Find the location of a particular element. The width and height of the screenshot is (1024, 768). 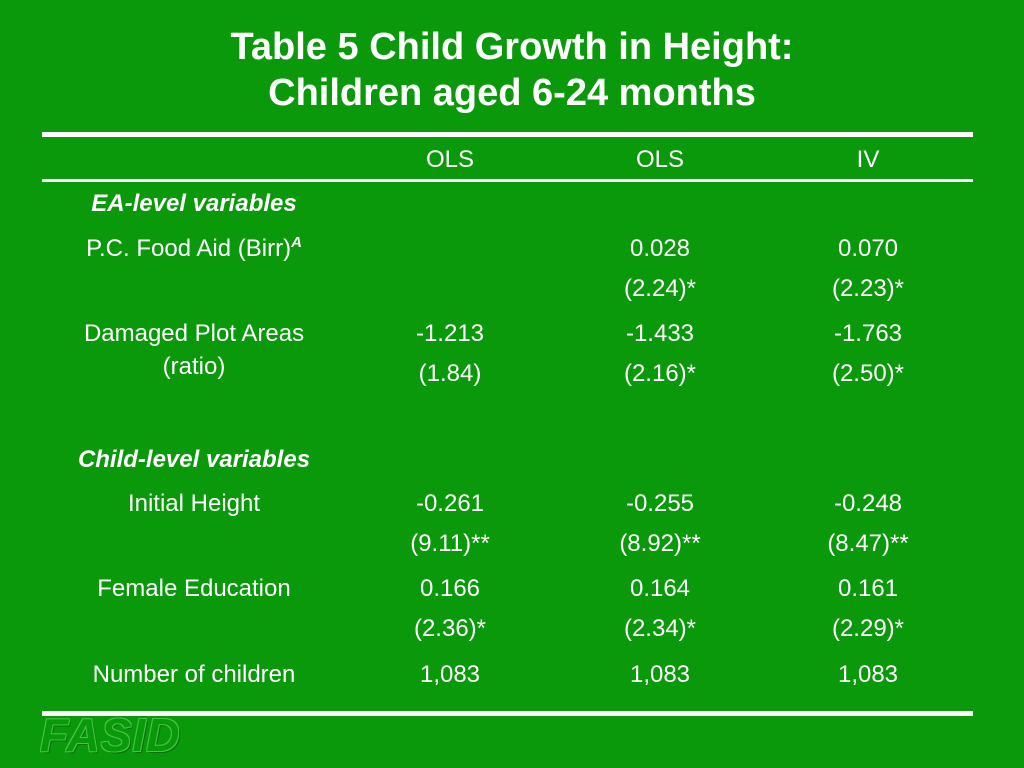

table-cell-stat: (2.34)* is located at coordinates (660, 628).